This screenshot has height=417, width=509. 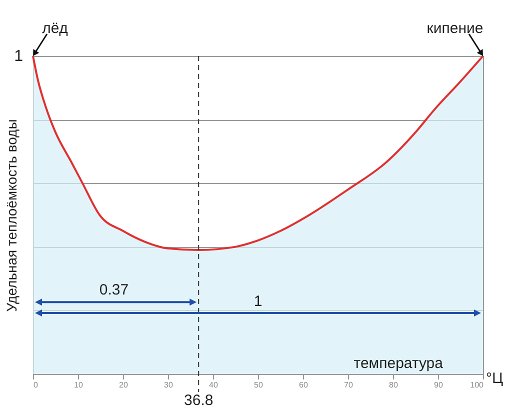 I want to click on x-tick-label: 40, so click(x=213, y=385).